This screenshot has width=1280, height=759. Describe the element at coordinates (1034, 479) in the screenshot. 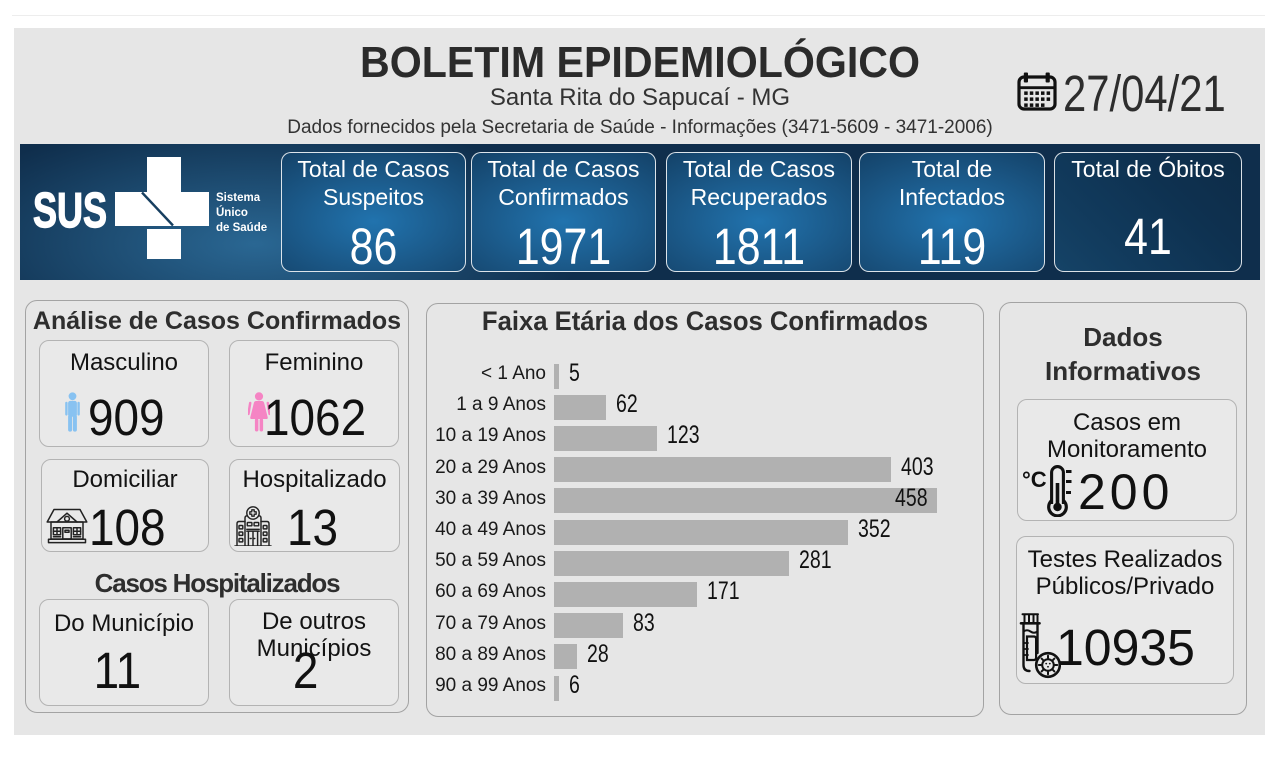

I see `svg-text: °C` at that location.